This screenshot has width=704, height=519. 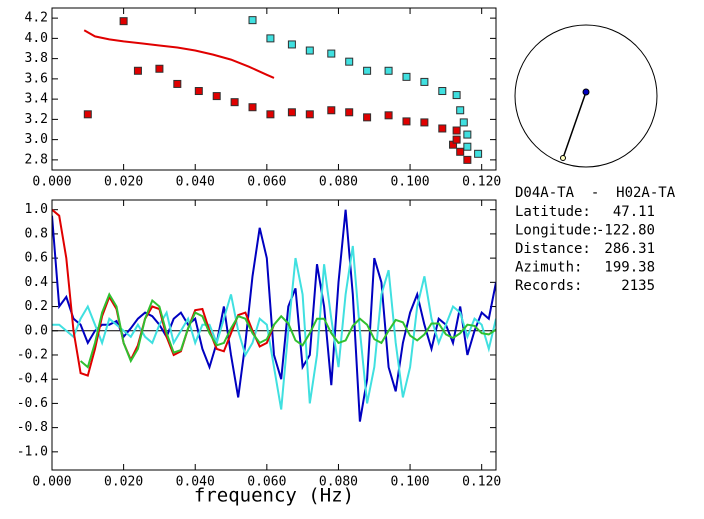 I want to click on y-tick-label: 0.6, so click(x=36, y=258).